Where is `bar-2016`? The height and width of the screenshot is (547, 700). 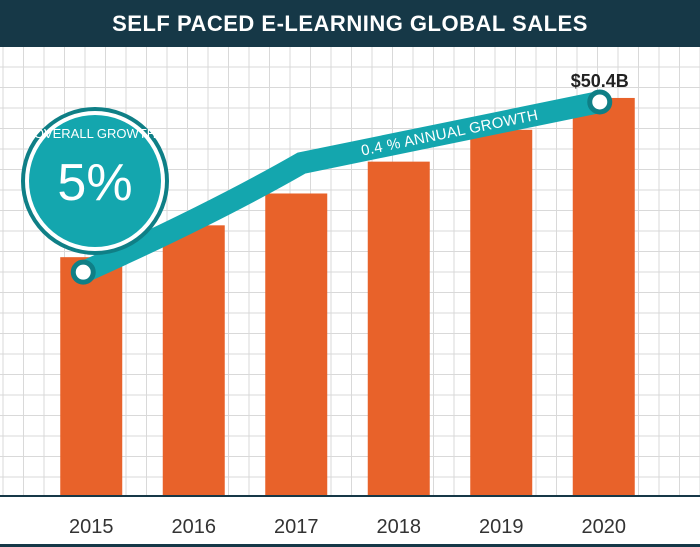
bar-2016 is located at coordinates (193, 361).